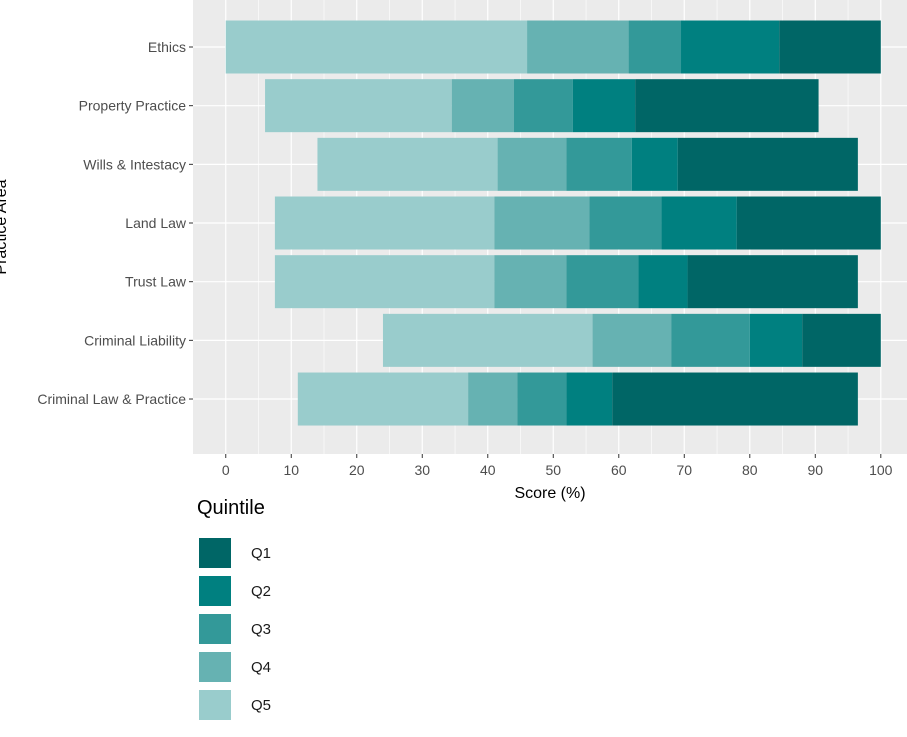 Image resolution: width=907 pixels, height=737 pixels. Describe the element at coordinates (135, 340) in the screenshot. I see `y-tick-label: Criminal Liability` at that location.